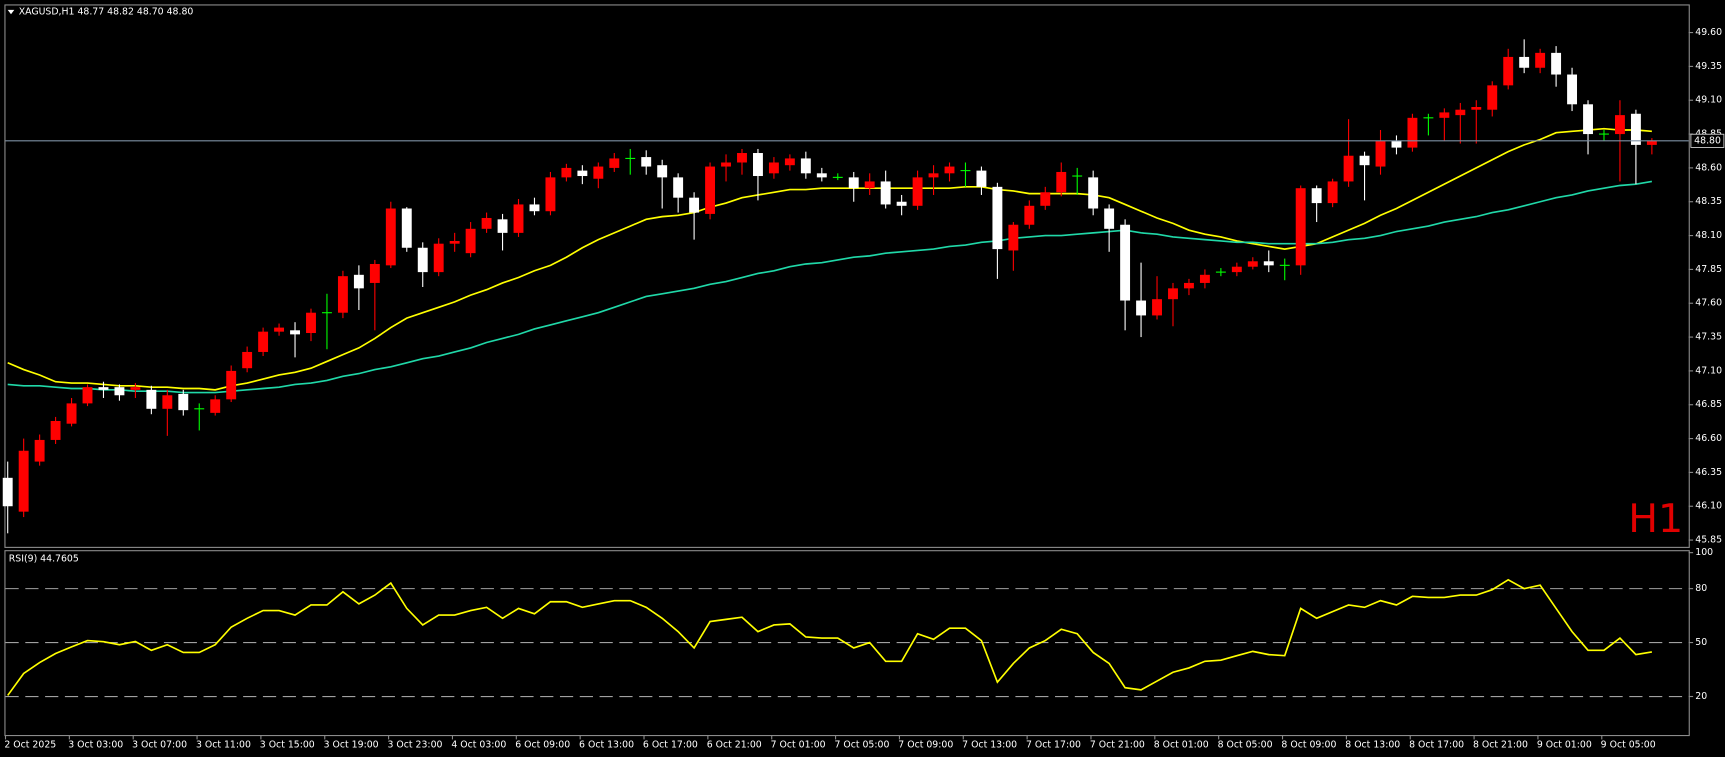  I want to click on x-tick-label: 8 Oct 01:00, so click(1181, 744).